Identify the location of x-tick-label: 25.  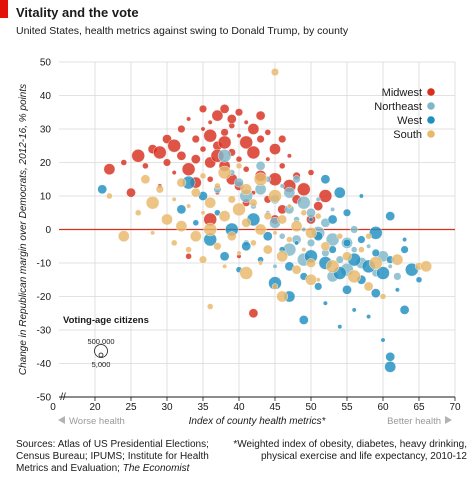
(131, 407).